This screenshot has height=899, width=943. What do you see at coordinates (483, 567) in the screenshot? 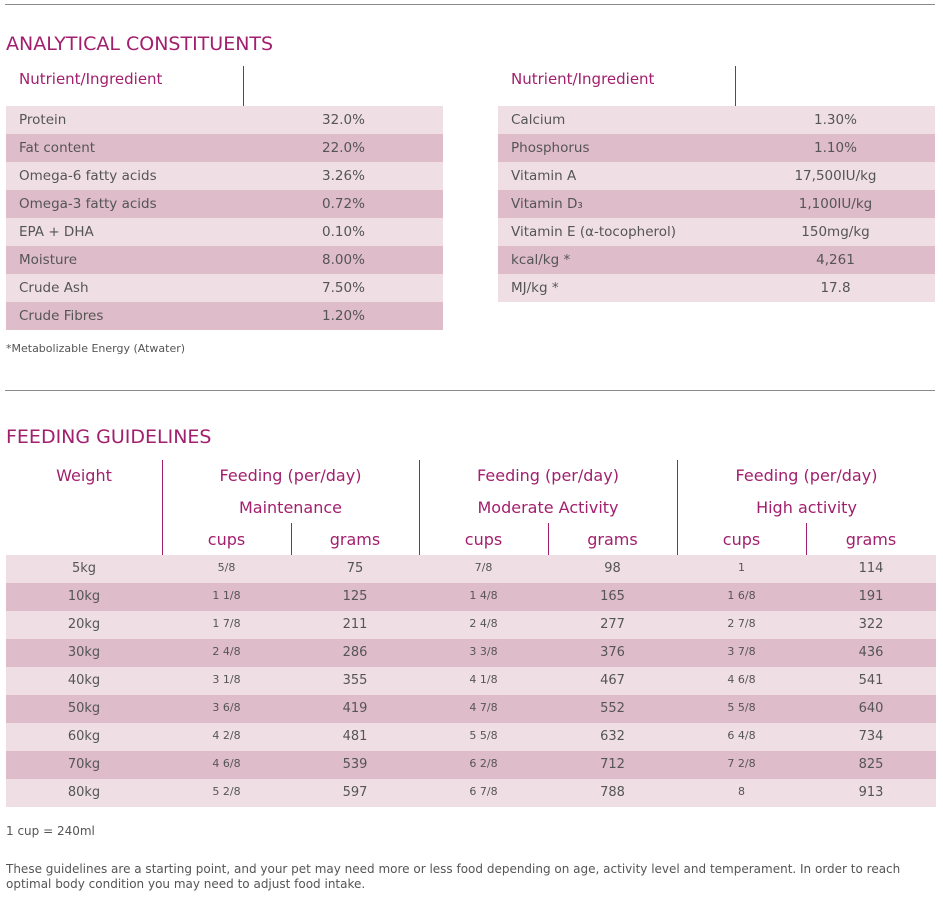
I see `moderate-cups-cell: 7/8` at bounding box center [483, 567].